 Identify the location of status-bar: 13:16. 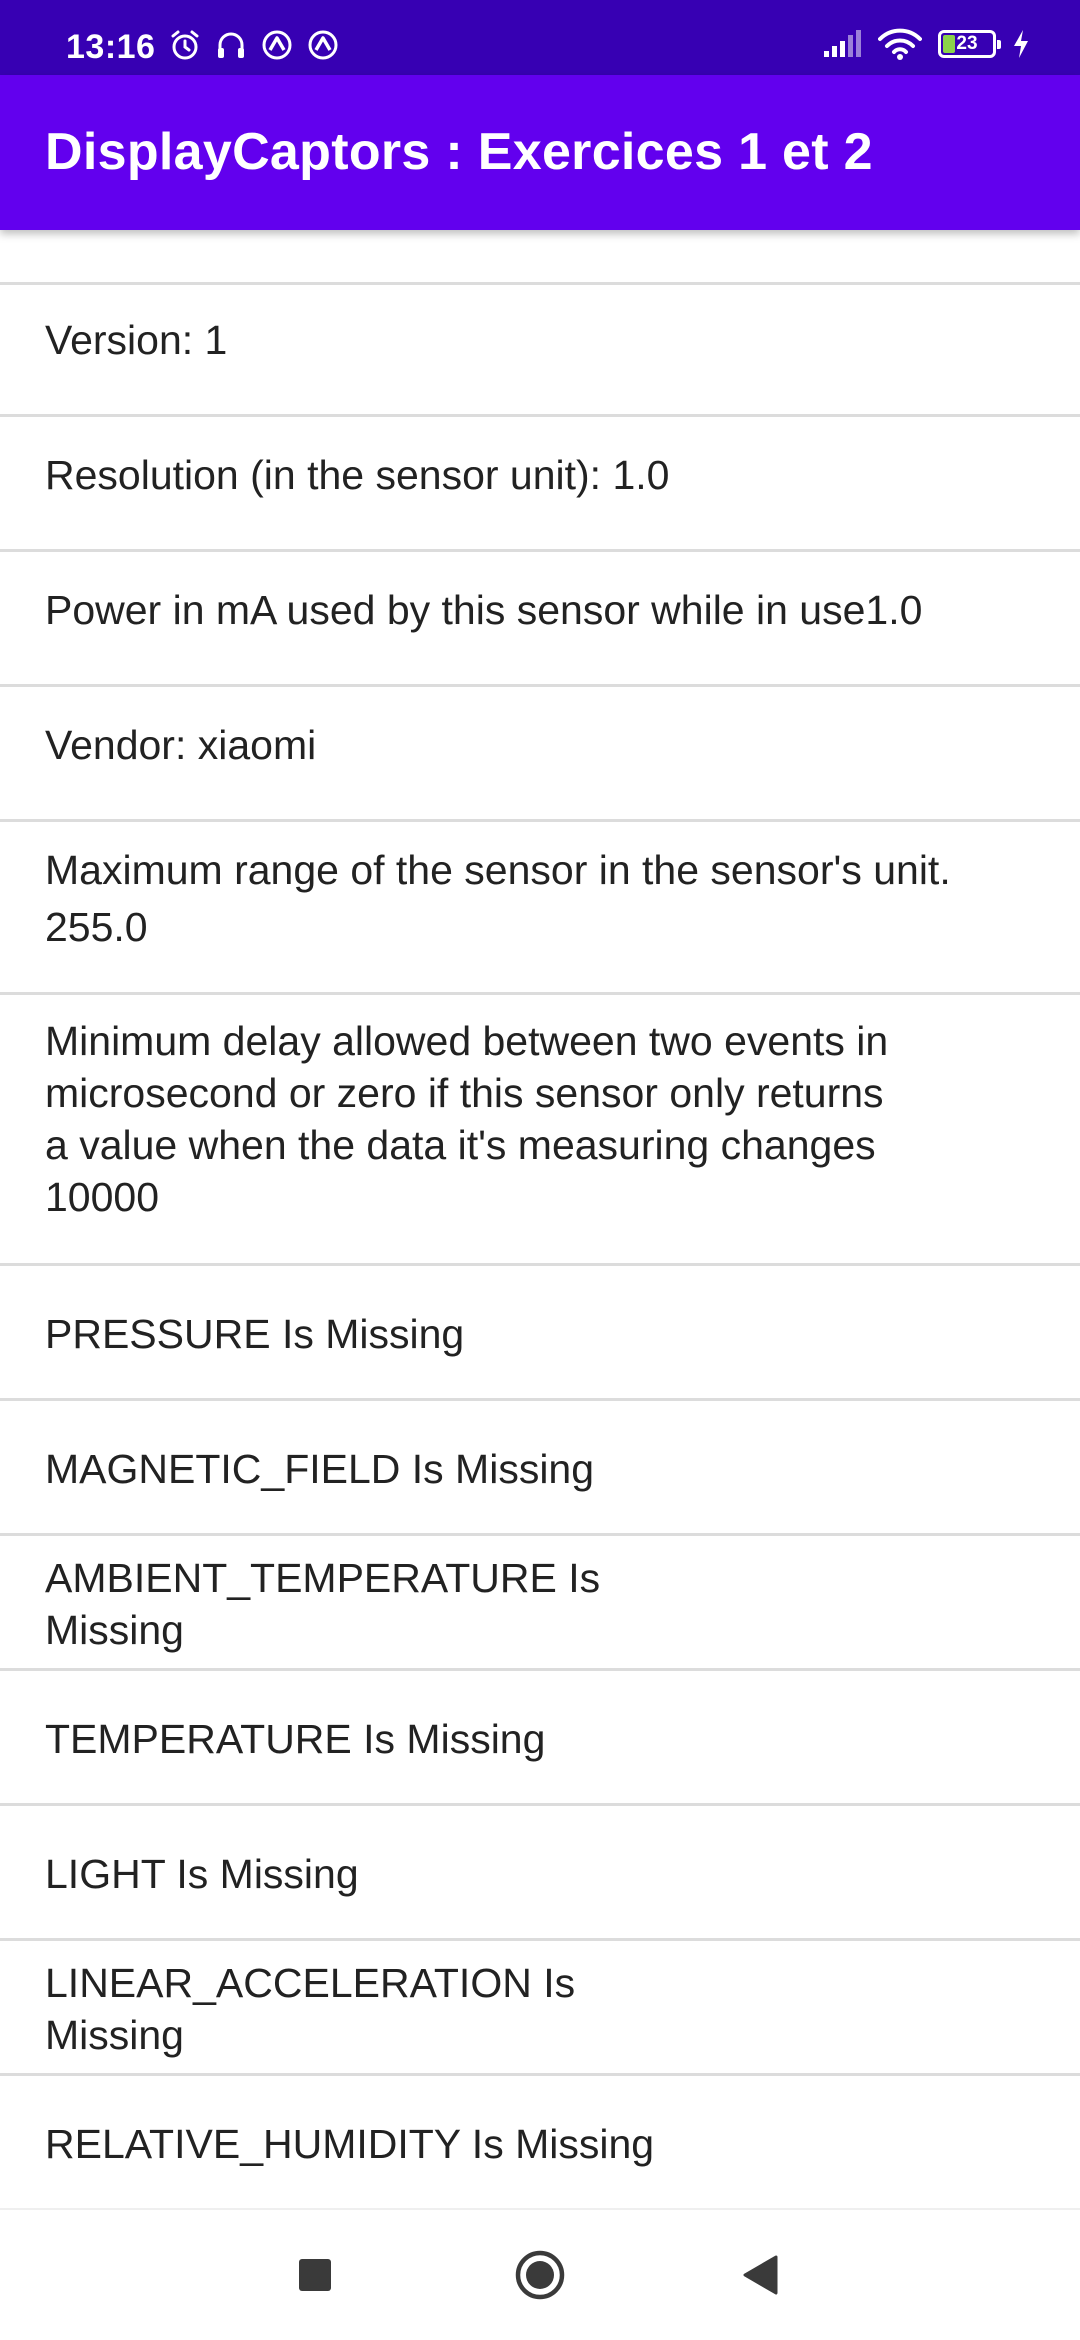
(540, 37).